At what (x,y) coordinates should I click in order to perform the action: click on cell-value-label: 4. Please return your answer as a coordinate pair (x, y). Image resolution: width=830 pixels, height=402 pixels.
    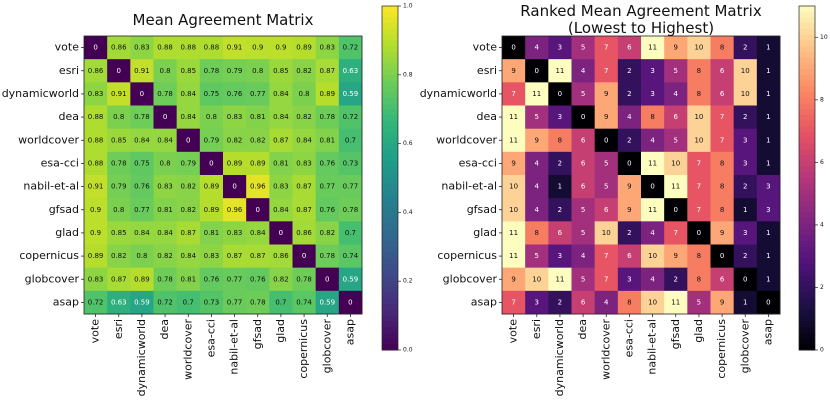
    Looking at the image, I should click on (629, 117).